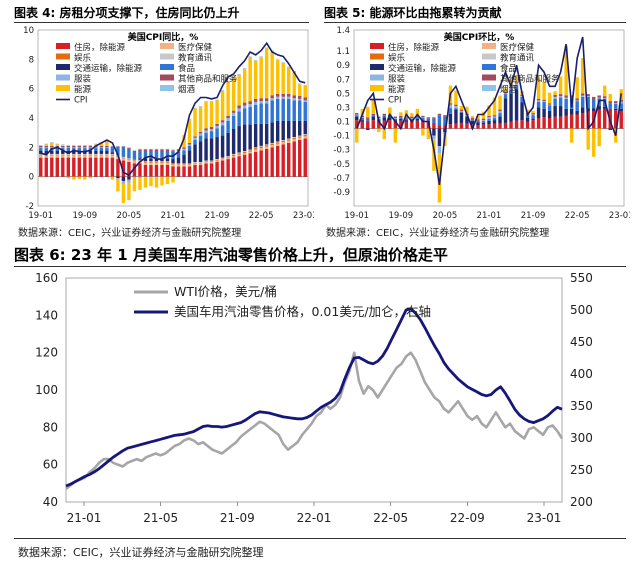 The image size is (640, 563). Describe the element at coordinates (345, 13) in the screenshot. I see `figure-5-label: 图表 5:` at that location.